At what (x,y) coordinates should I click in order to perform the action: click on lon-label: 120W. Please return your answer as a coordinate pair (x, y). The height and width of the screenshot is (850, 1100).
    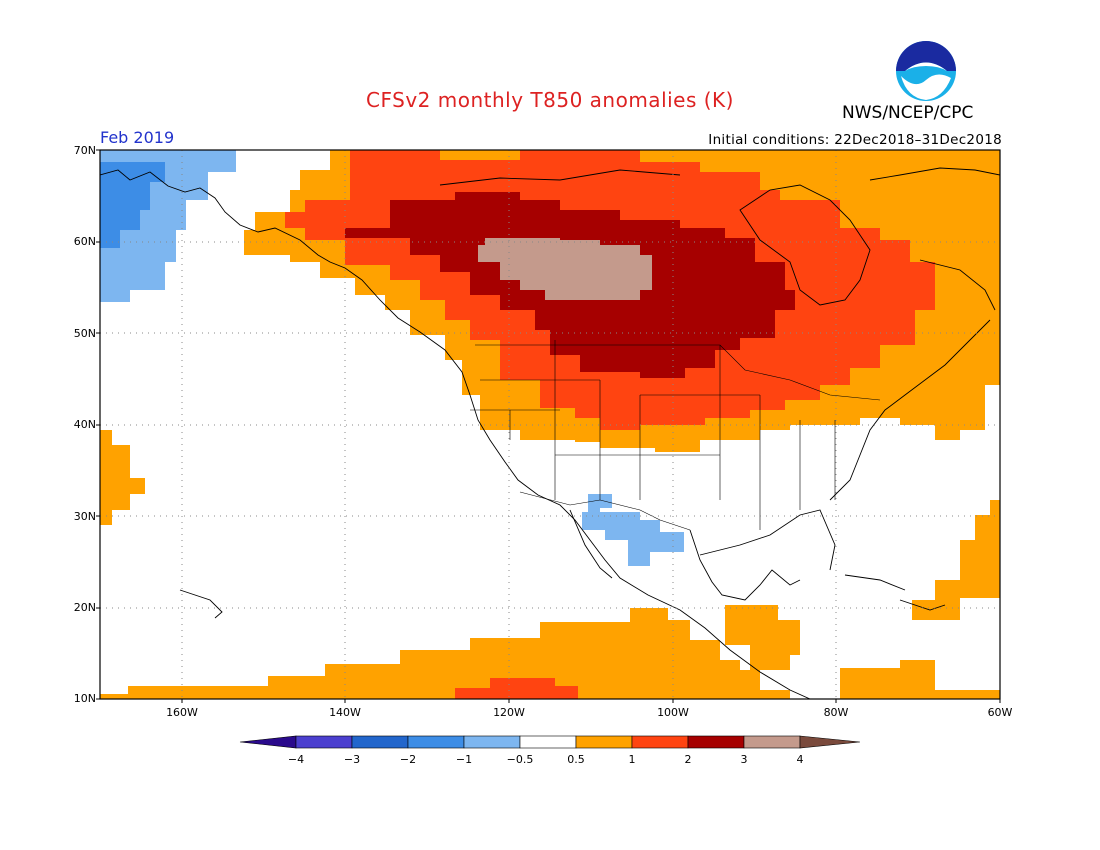
    Looking at the image, I should click on (509, 712).